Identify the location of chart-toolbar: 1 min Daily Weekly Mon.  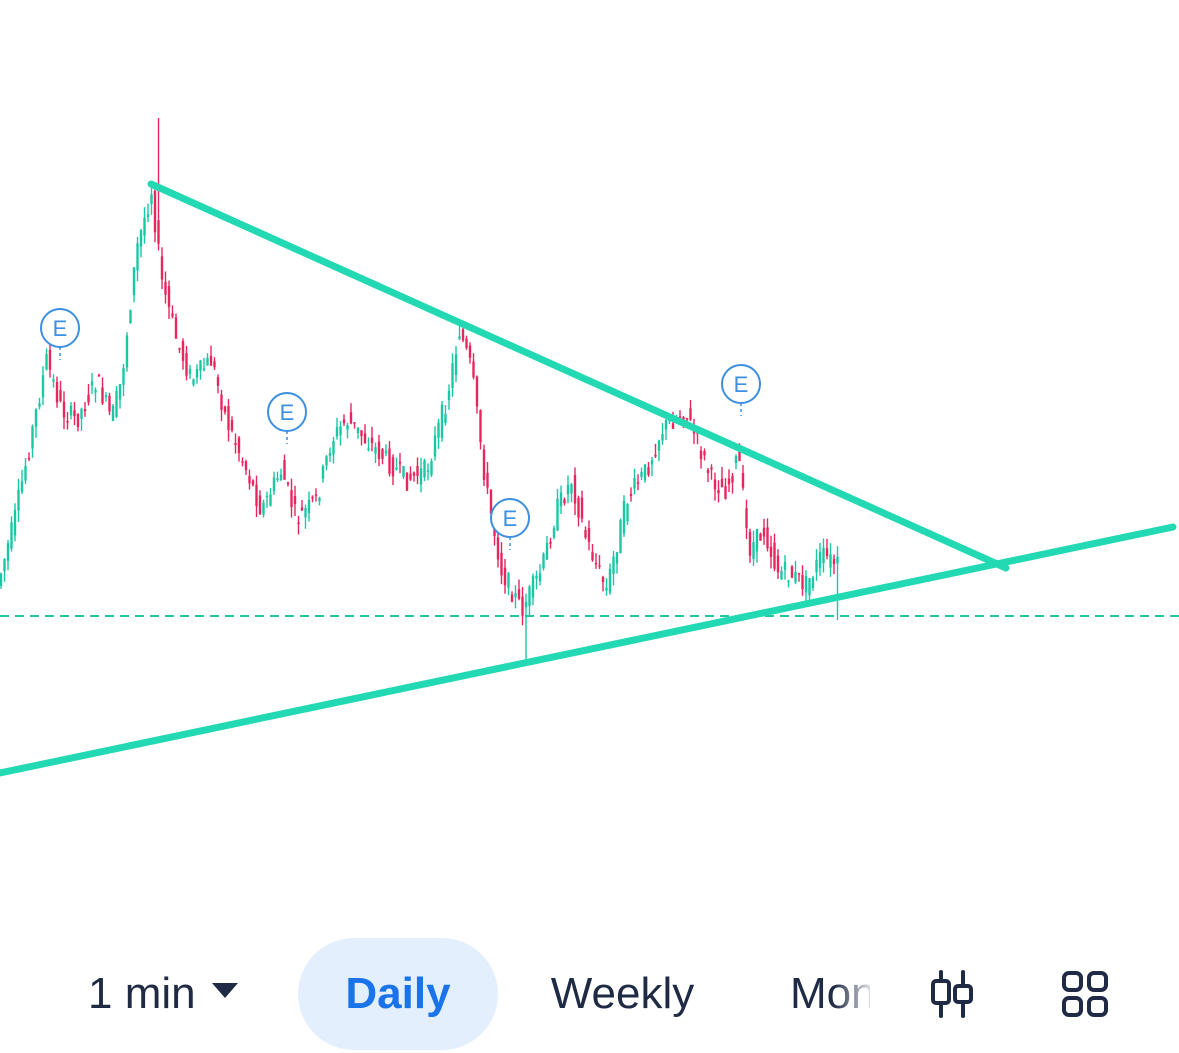
(589, 994).